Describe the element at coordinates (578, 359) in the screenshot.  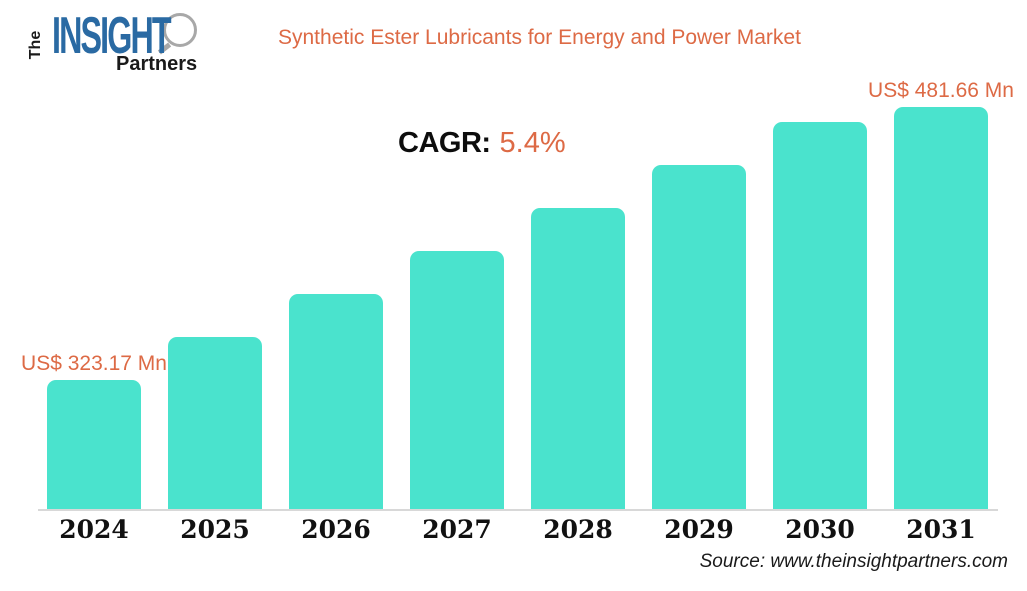
I see `bar-2028` at that location.